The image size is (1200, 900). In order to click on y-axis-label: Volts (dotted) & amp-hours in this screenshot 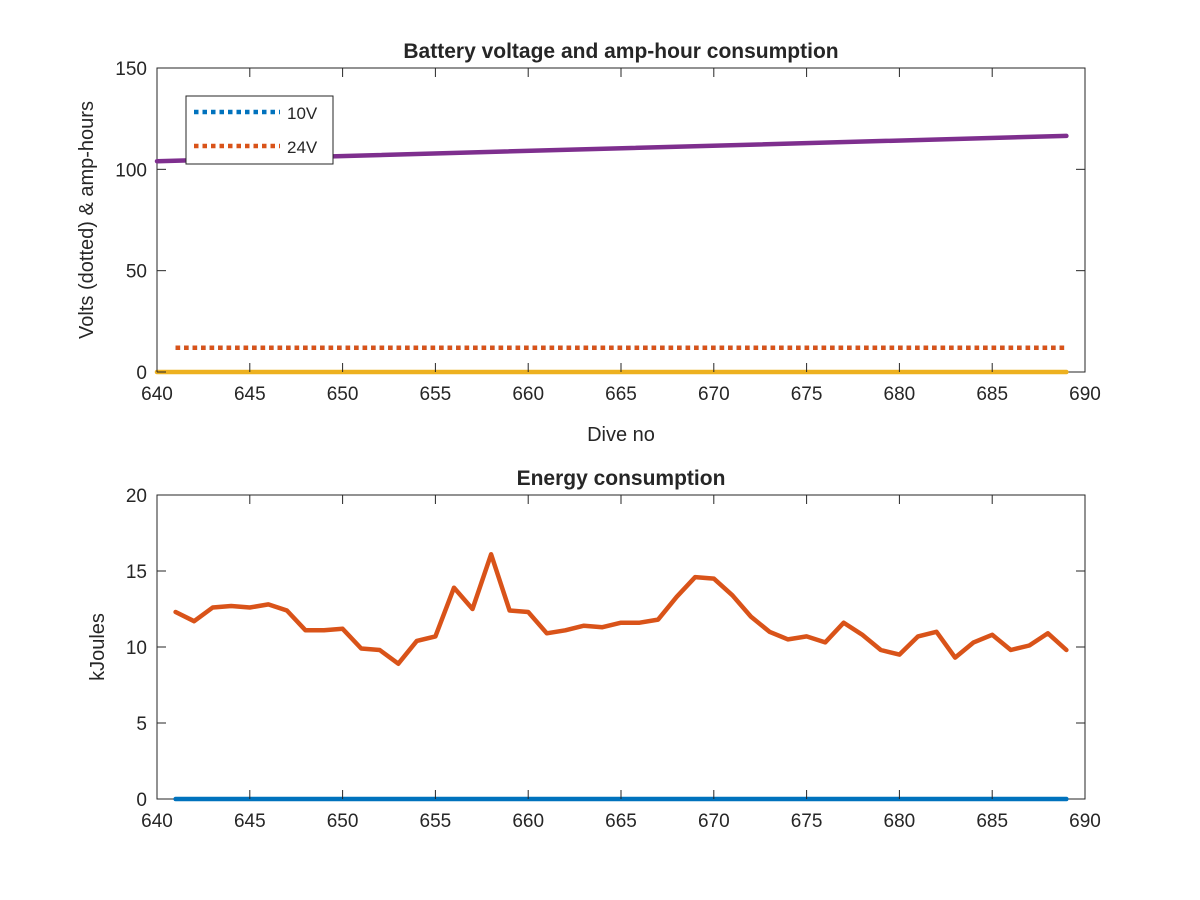, I will do `click(87, 220)`.